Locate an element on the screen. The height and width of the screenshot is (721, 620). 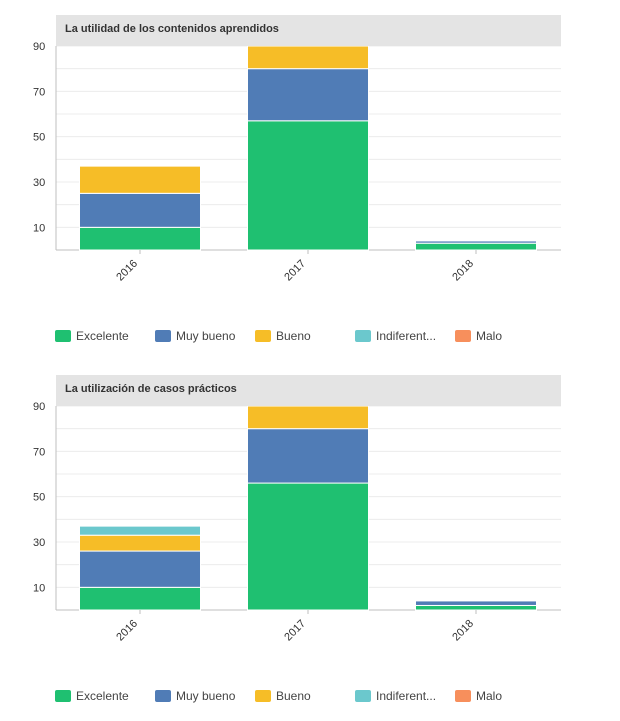
chart-title: La utilidad de los contenidos aprendidos is located at coordinates (172, 29).